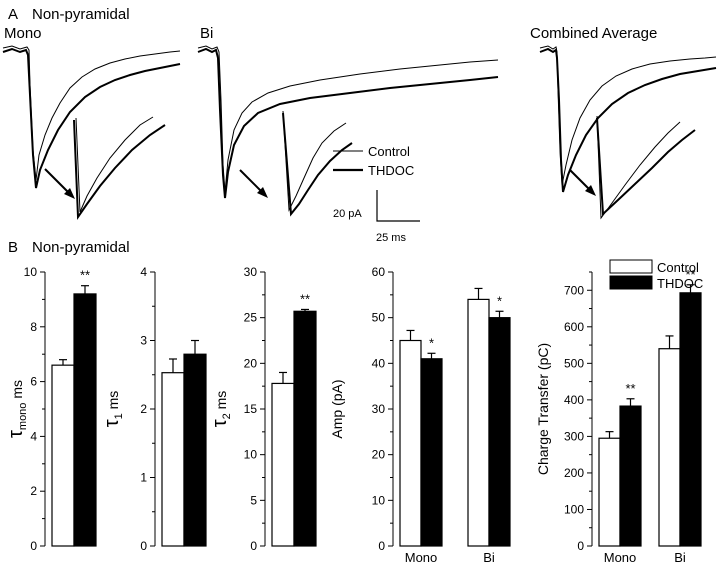  I want to click on y-tick-label: 30, so click(379, 409).